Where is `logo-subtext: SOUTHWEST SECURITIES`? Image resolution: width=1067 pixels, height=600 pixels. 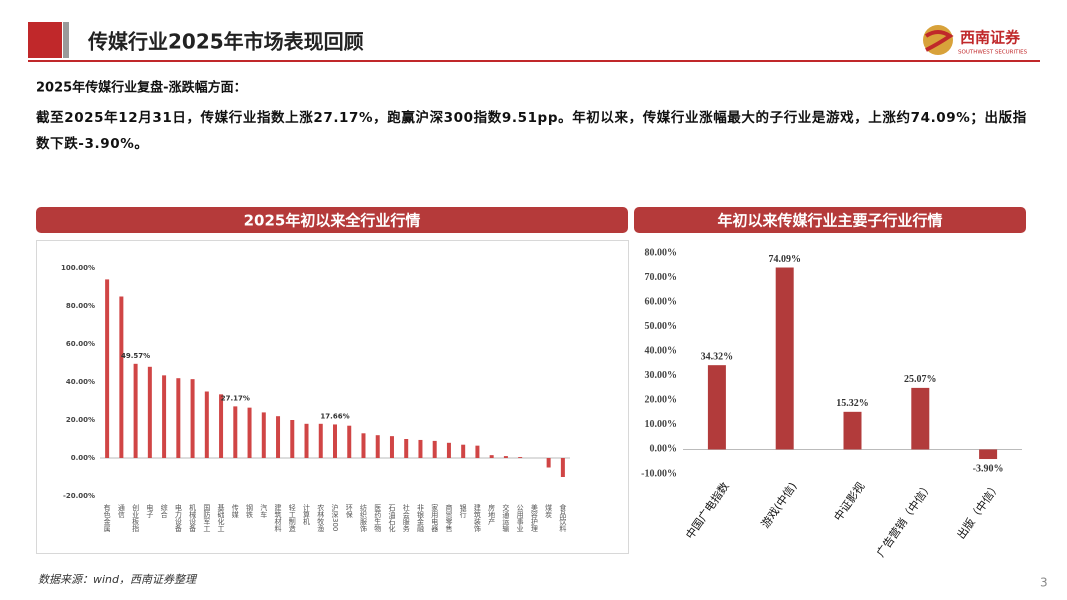 logo-subtext: SOUTHWEST SECURITIES is located at coordinates (993, 53).